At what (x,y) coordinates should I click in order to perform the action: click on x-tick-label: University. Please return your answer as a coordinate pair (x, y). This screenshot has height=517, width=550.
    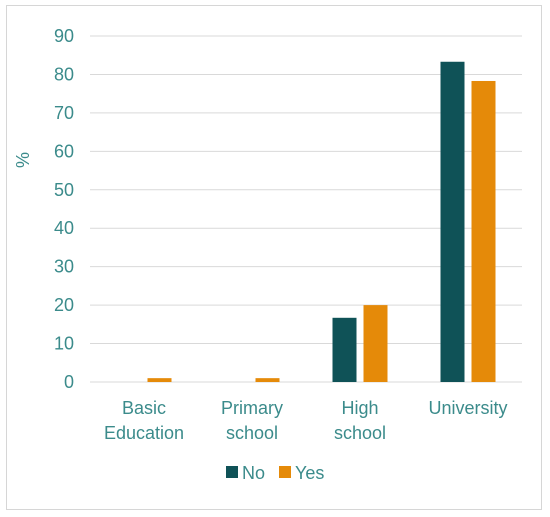
    Looking at the image, I should click on (467, 408).